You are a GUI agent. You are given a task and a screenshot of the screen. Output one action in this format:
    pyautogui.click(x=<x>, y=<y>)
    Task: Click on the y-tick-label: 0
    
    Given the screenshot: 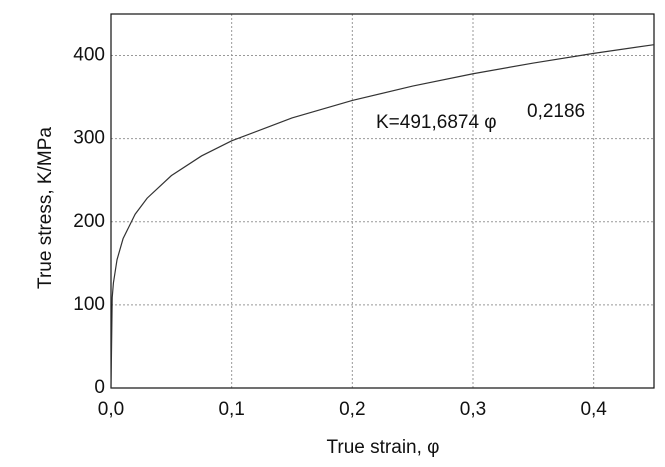 What is the action you would take?
    pyautogui.click(x=99, y=387)
    